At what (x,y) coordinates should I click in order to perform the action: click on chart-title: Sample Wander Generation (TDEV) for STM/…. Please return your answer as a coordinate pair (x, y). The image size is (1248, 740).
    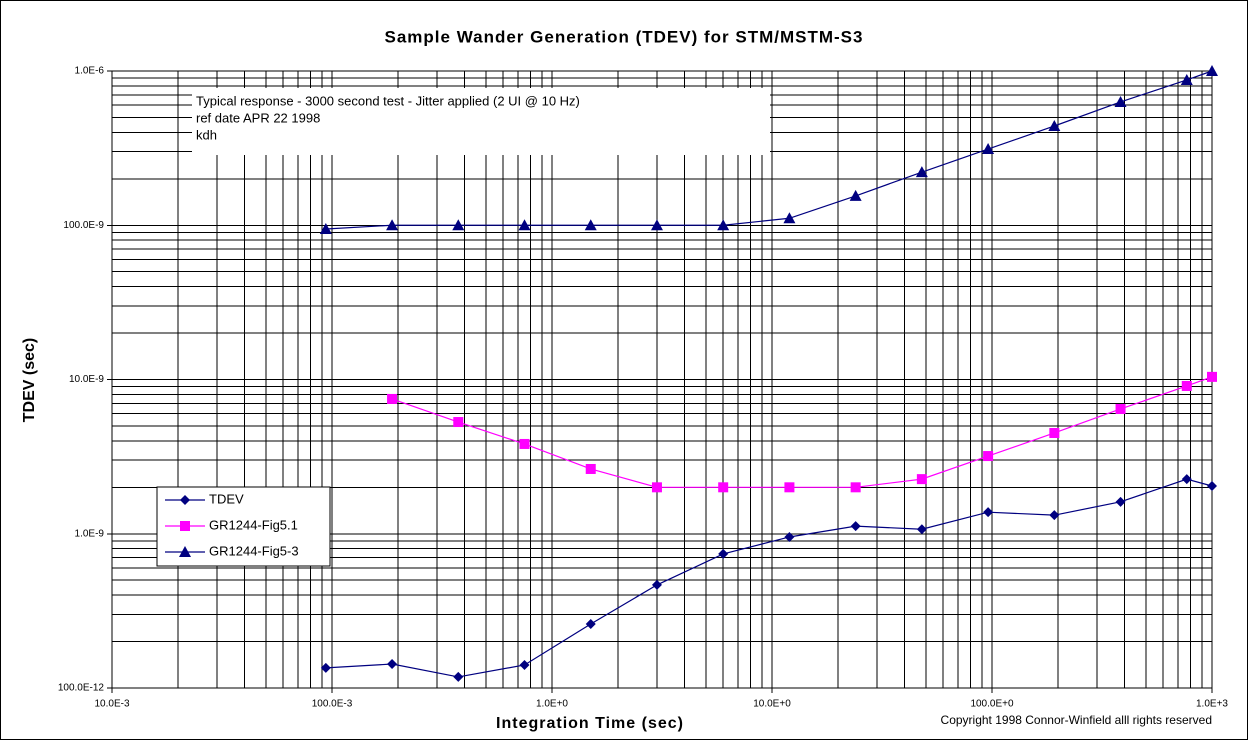
    Looking at the image, I should click on (624, 36).